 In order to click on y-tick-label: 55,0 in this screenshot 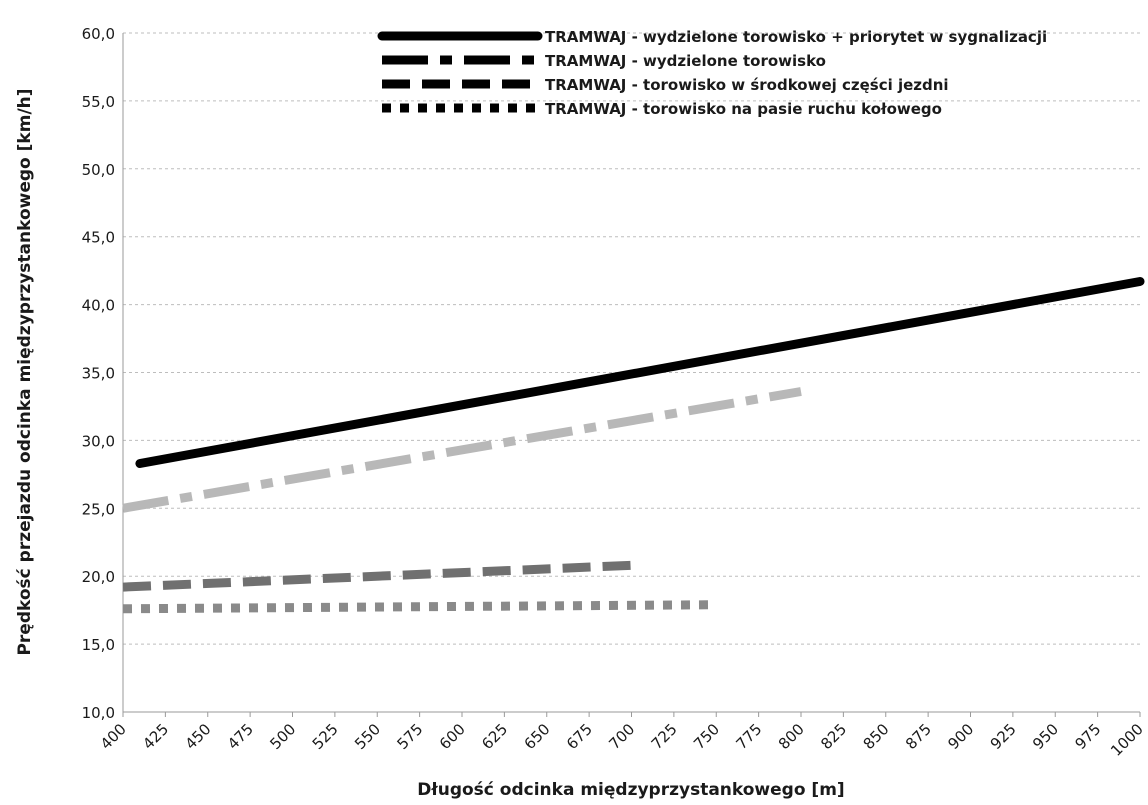, I will do `click(98, 102)`.